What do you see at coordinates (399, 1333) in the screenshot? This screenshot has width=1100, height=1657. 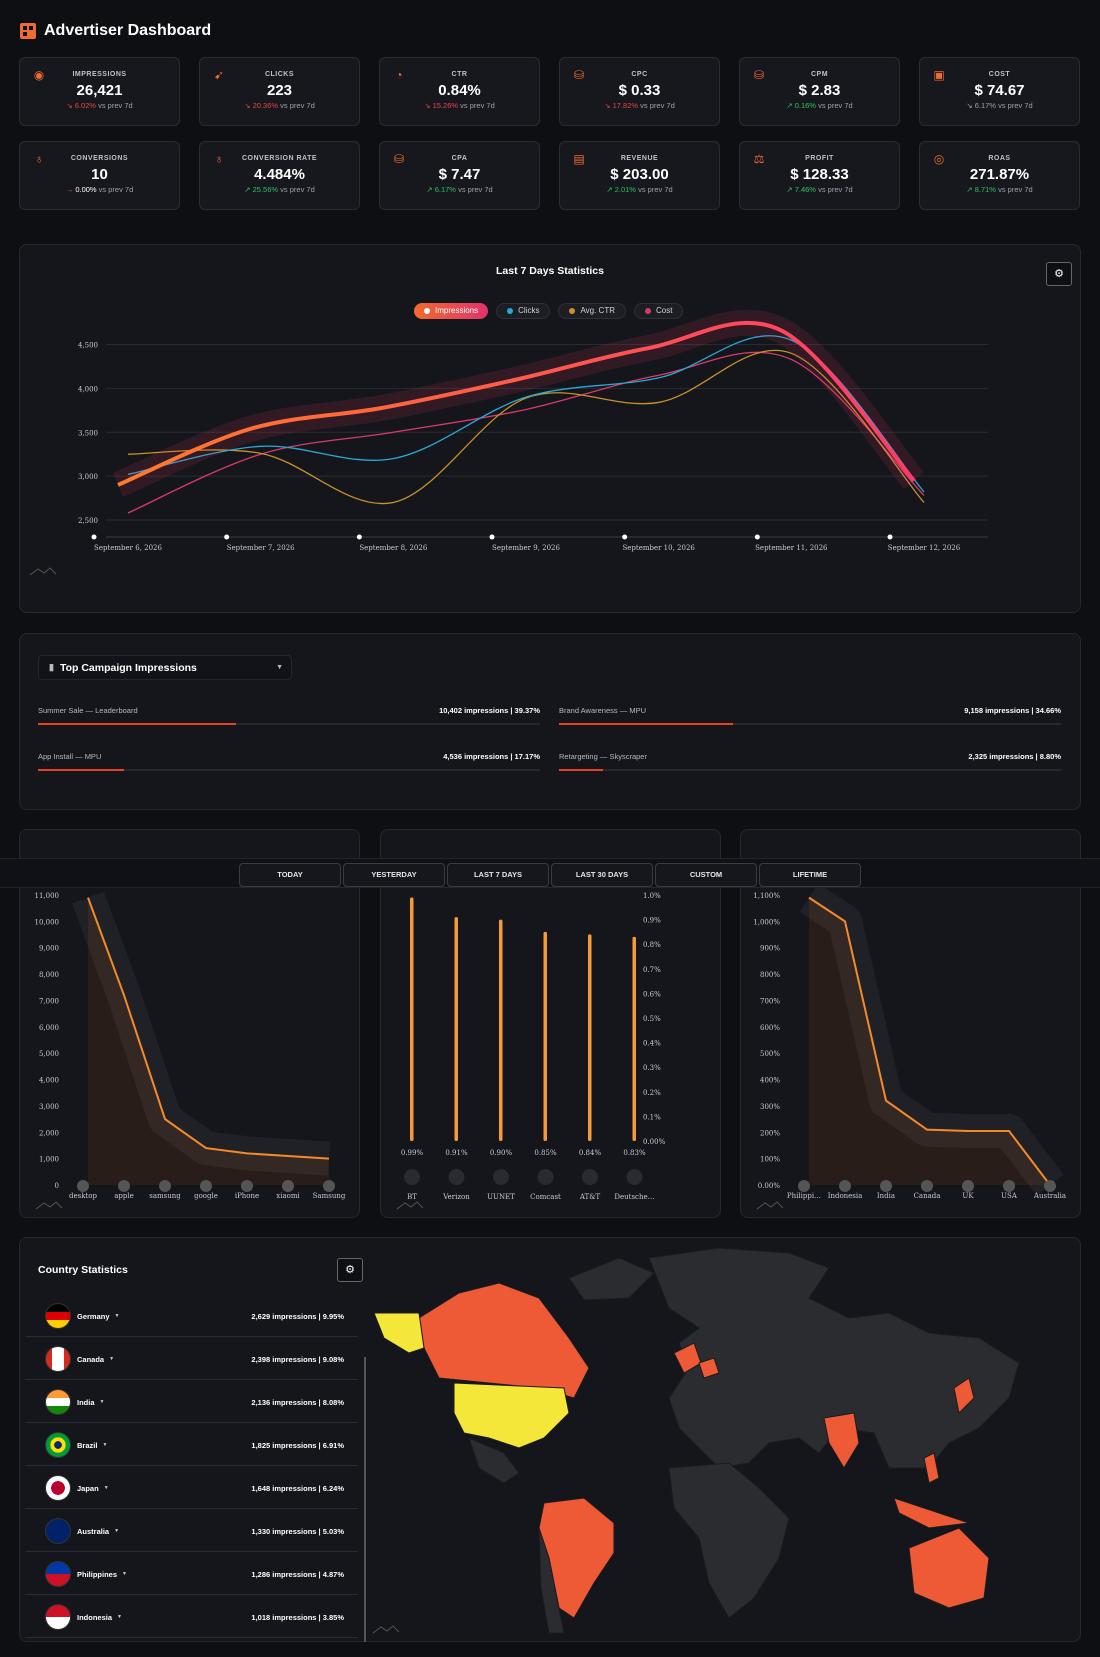 I see `map-region-alaska` at bounding box center [399, 1333].